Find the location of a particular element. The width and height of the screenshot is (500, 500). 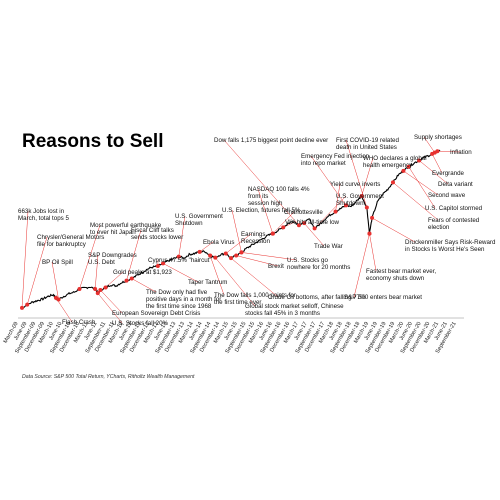

annotation-label: Chrysler/General Motors is located at coordinates (70, 237).